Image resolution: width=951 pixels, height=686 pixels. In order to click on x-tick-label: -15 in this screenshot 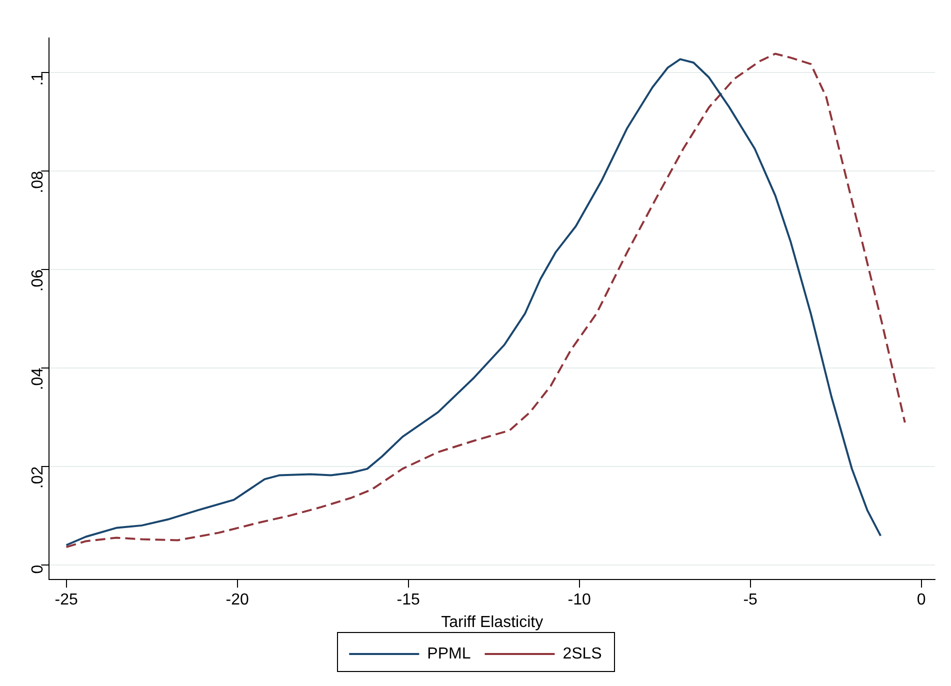, I will do `click(408, 600)`.